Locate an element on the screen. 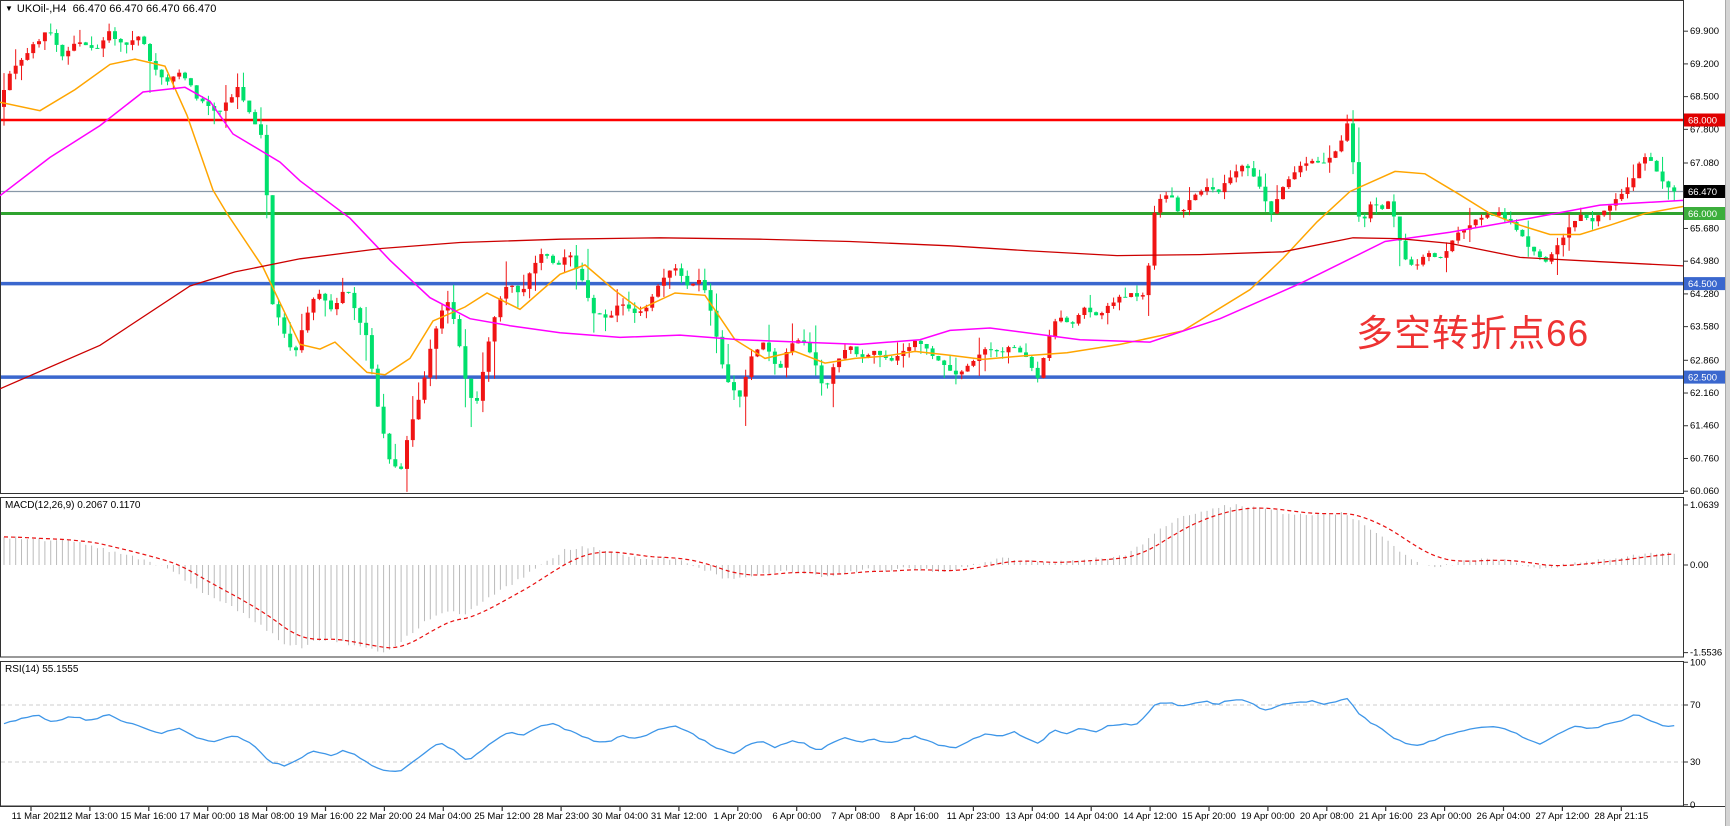 The height and width of the screenshot is (826, 1730). svg-text: 15 Apr 20:00 is located at coordinates (1209, 816).